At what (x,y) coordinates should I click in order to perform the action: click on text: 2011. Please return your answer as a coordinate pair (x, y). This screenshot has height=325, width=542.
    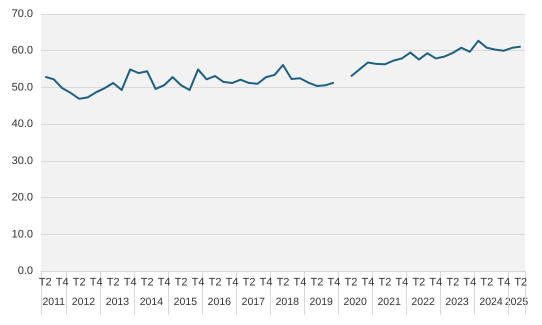
    Looking at the image, I should click on (54, 302).